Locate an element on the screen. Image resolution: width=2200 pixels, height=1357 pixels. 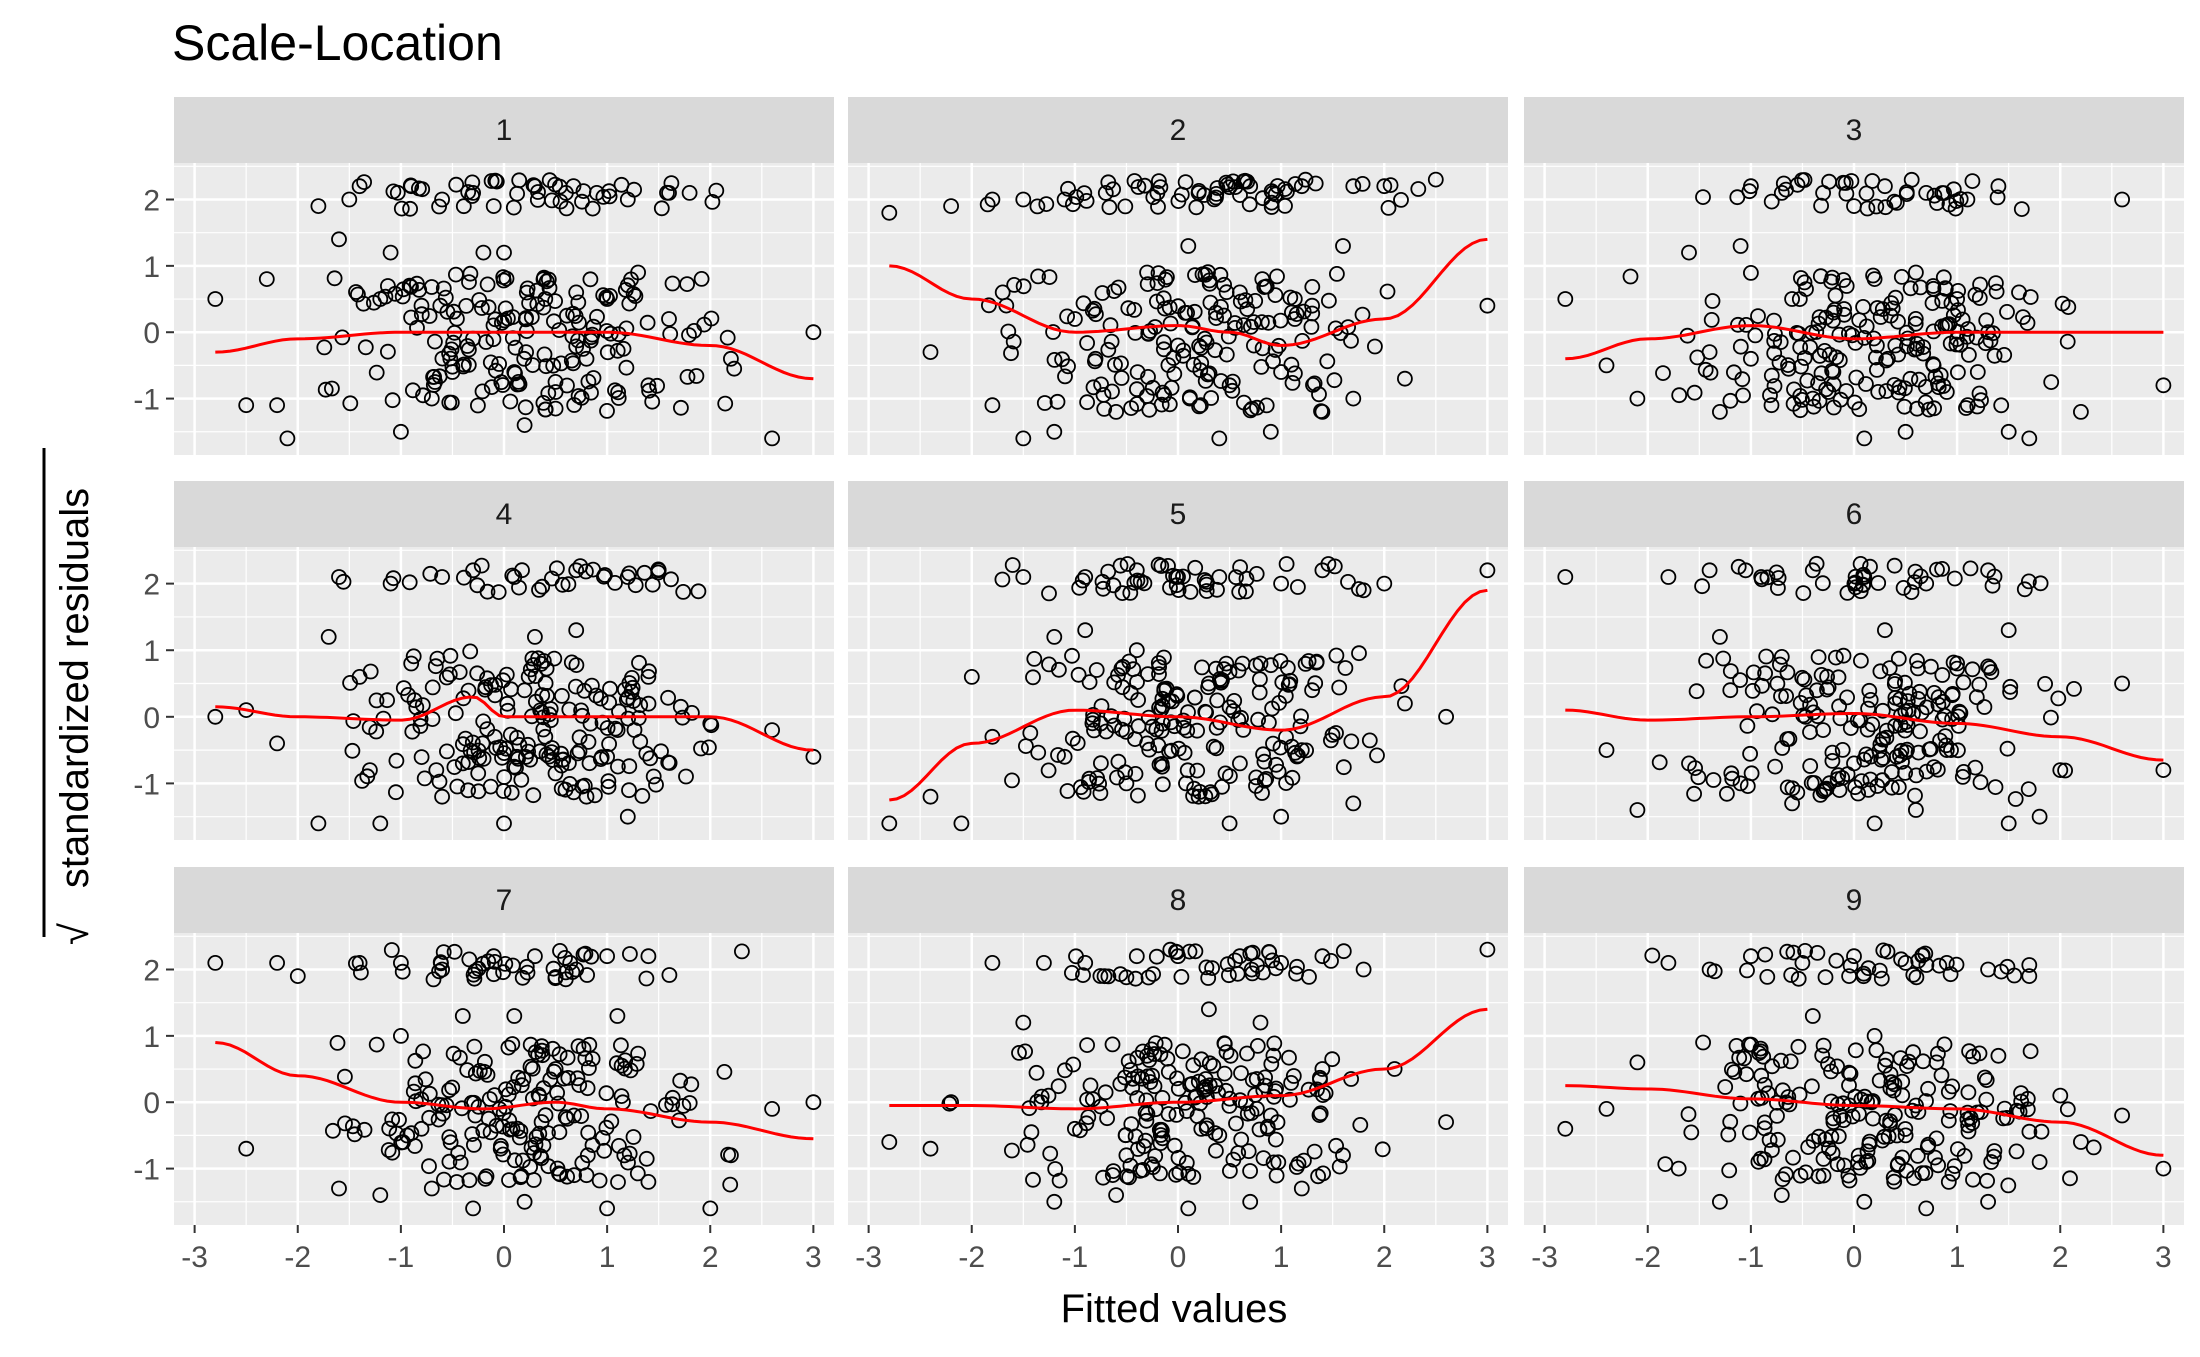
y-axis-label: standardized residuals is located at coordinates (75, 688).